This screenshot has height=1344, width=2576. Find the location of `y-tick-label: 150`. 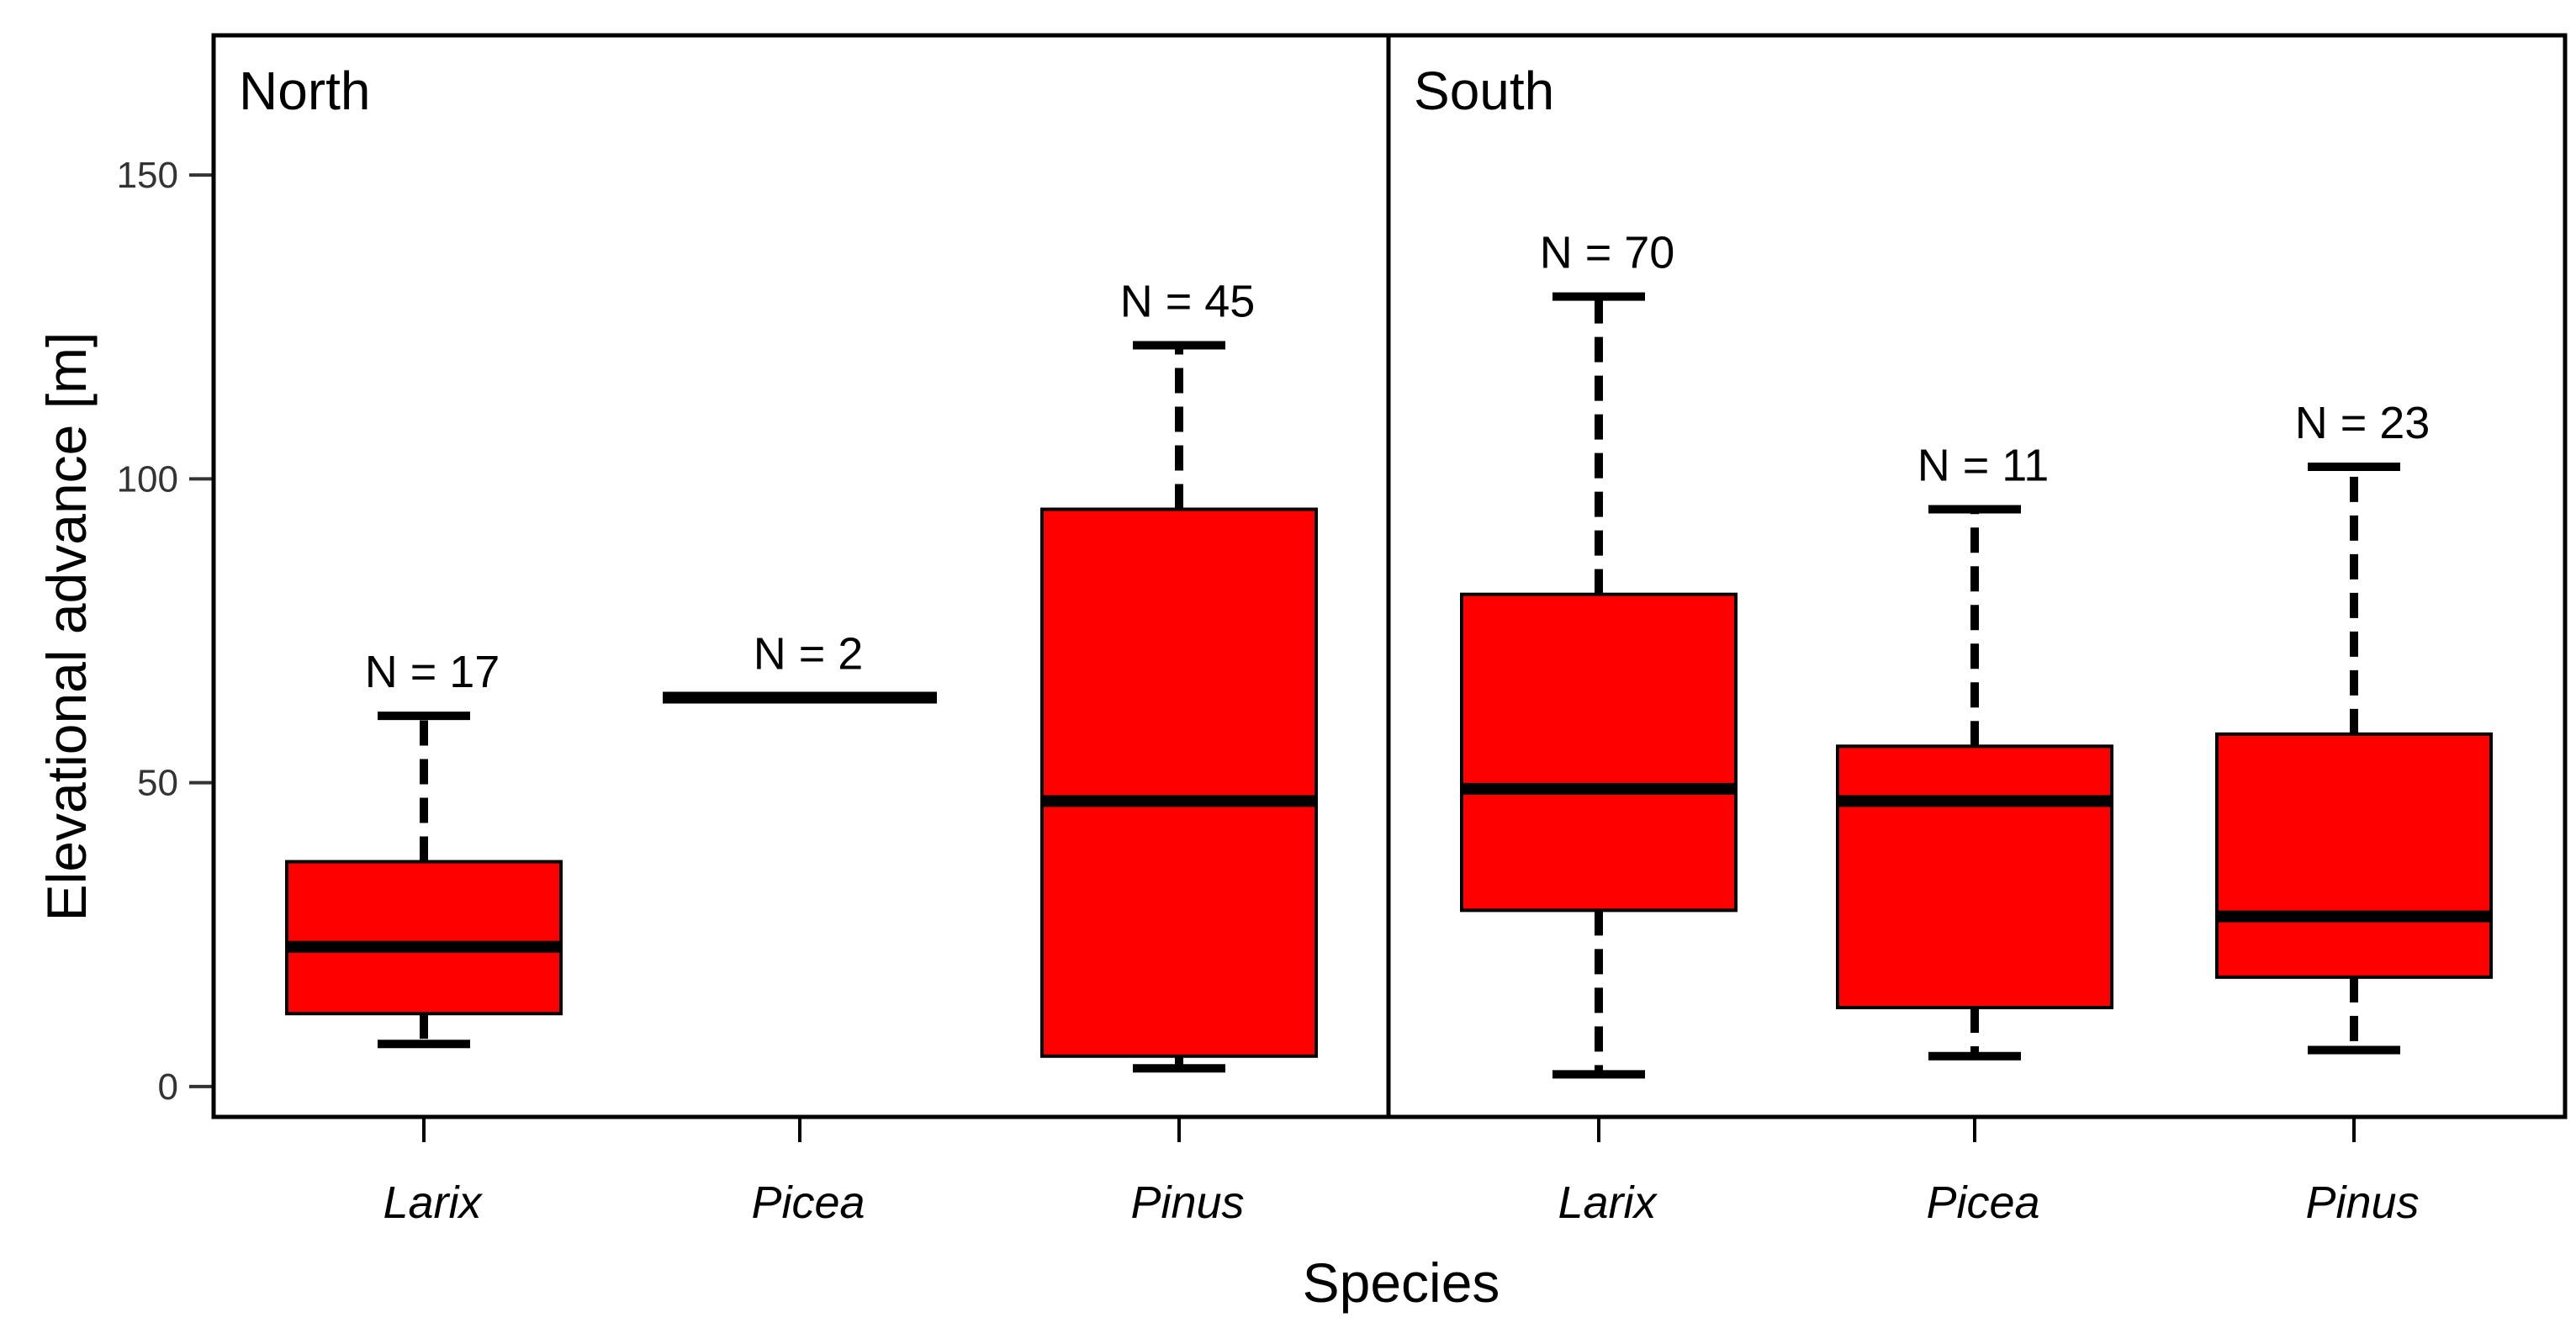

y-tick-label: 150 is located at coordinates (147, 175).